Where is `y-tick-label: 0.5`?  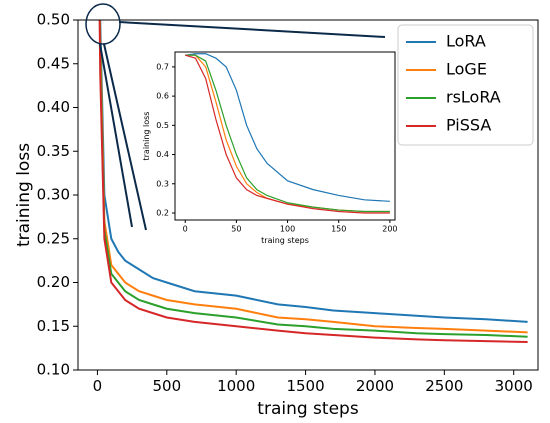 y-tick-label: 0.5 is located at coordinates (162, 125).